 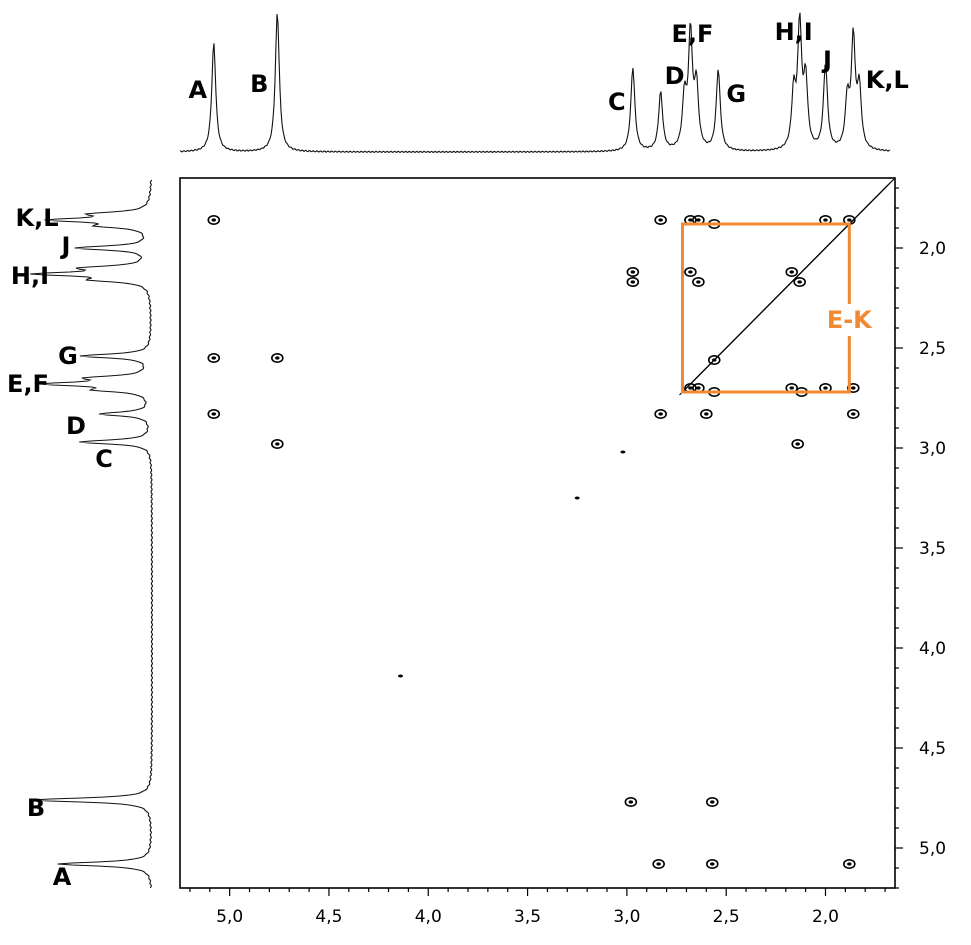 I want to click on y-tick-label: 3,5, so click(x=932, y=549).